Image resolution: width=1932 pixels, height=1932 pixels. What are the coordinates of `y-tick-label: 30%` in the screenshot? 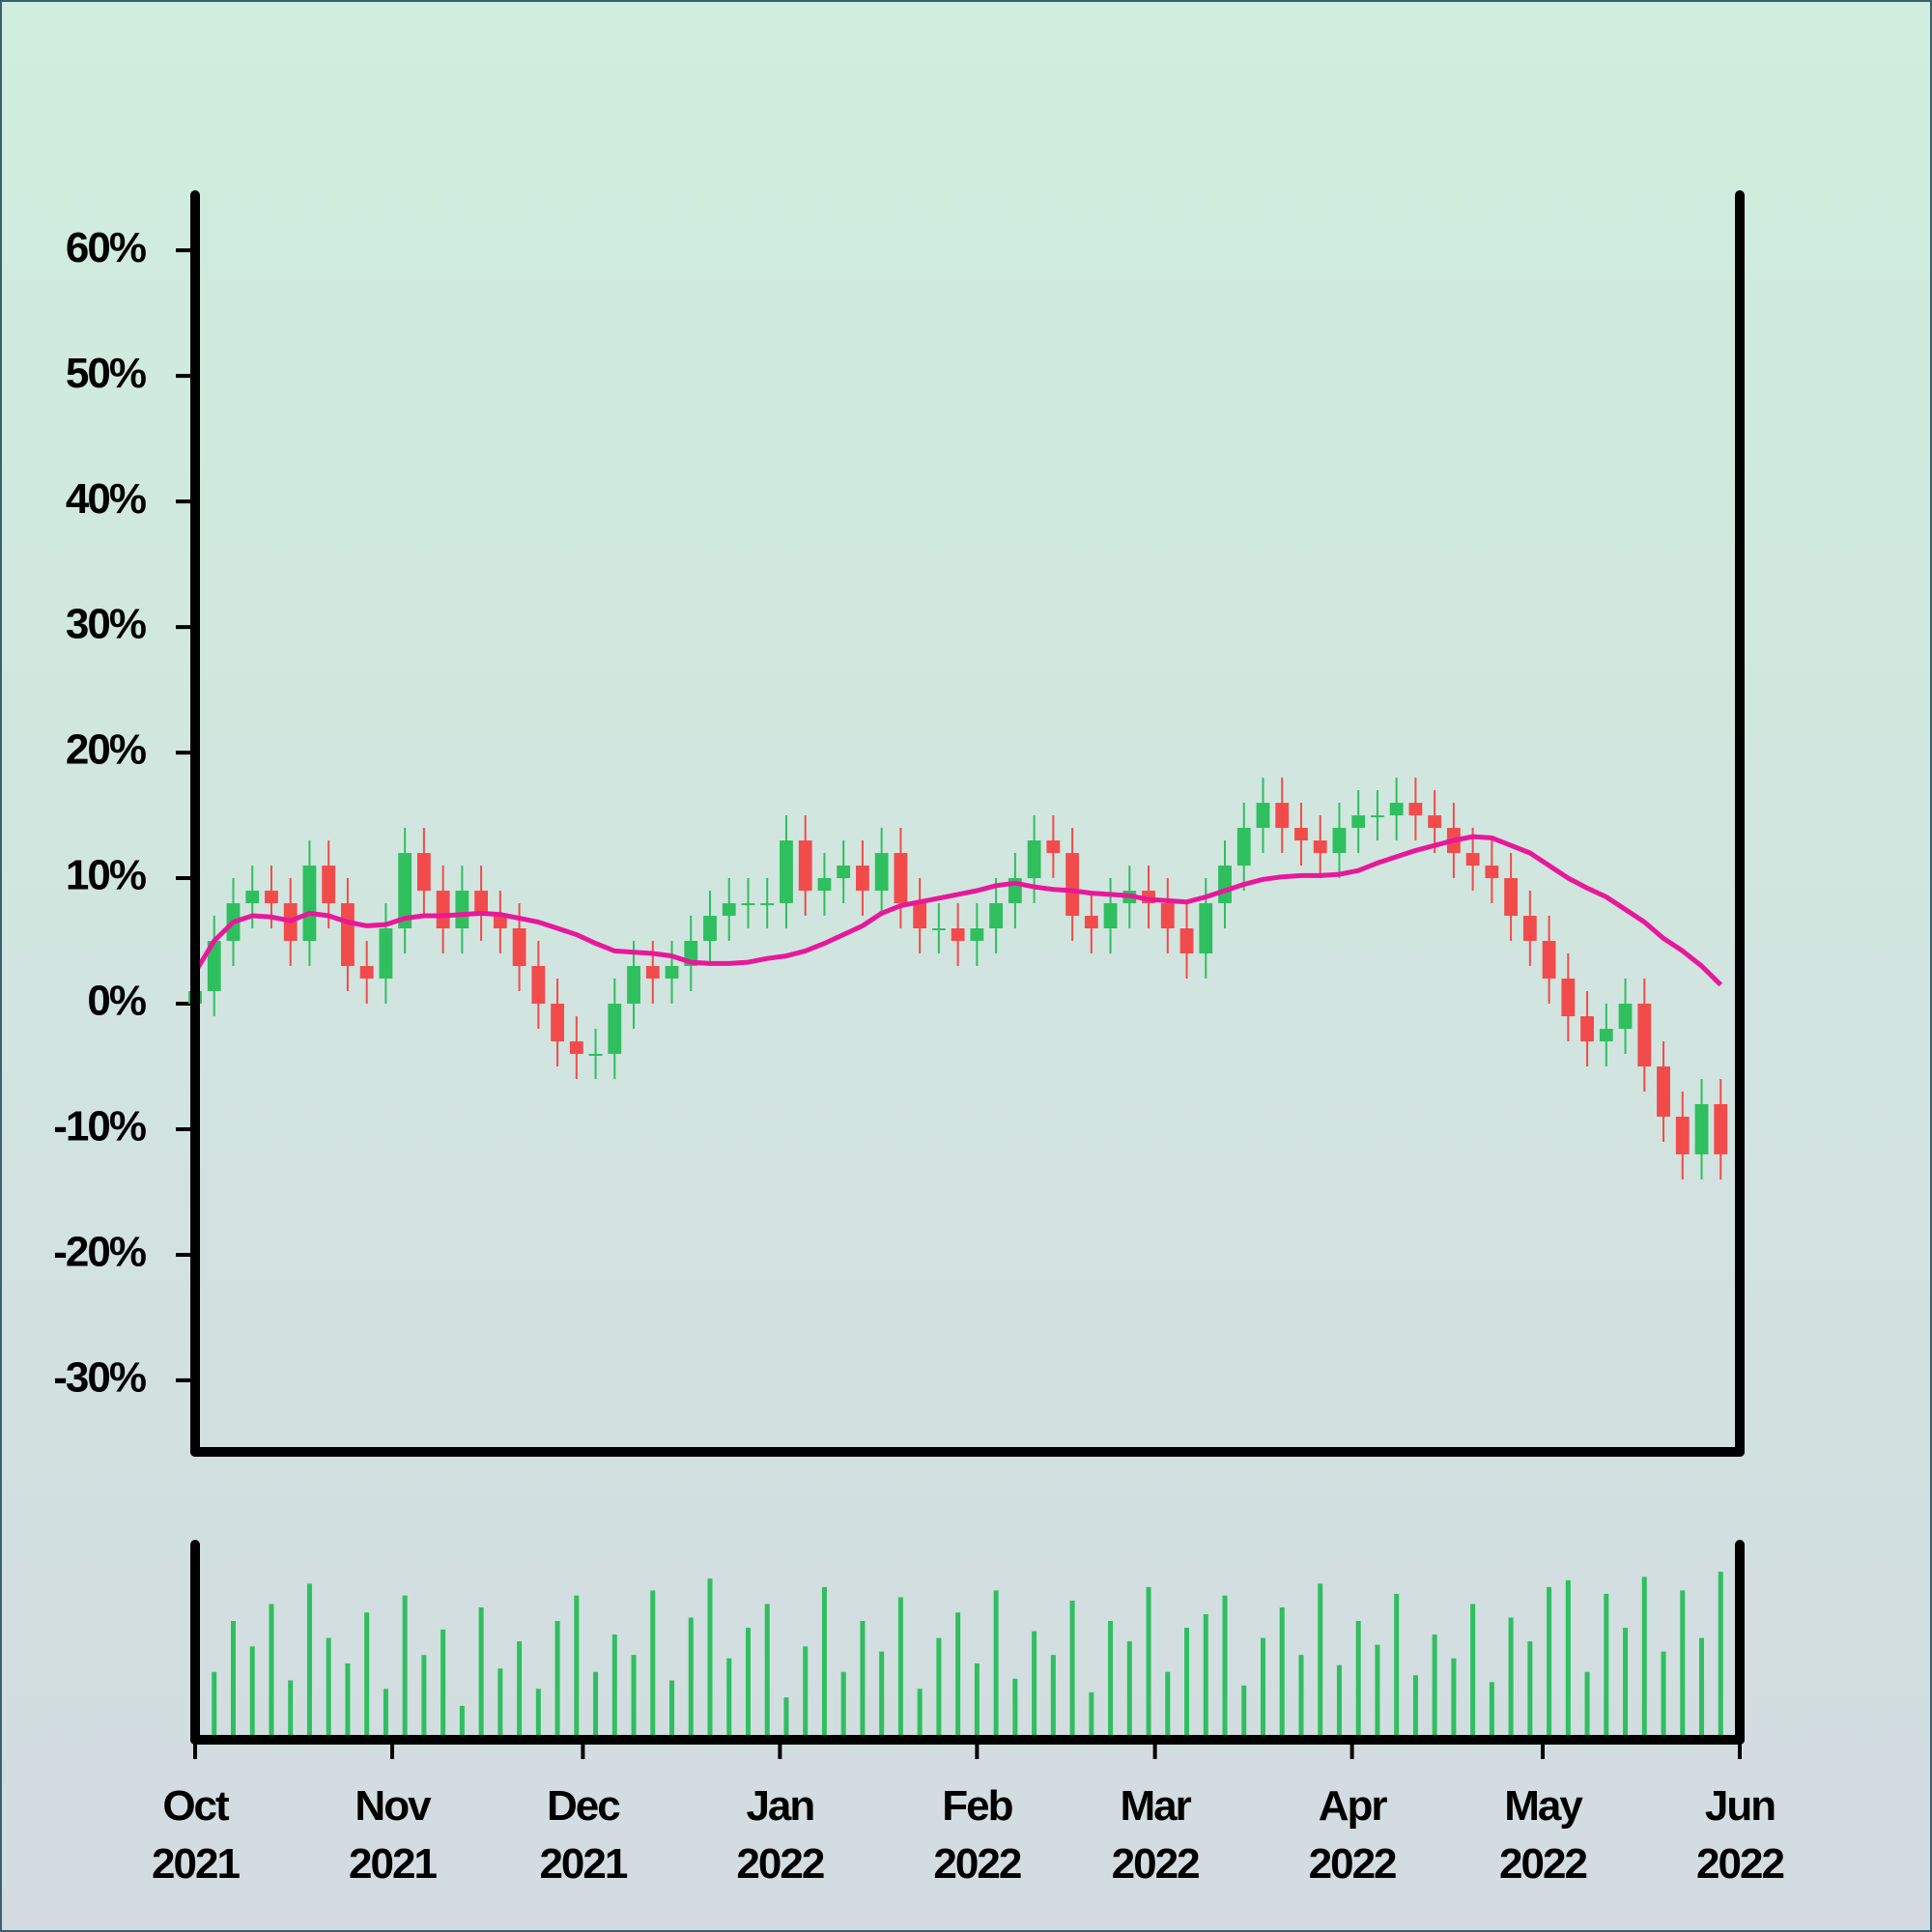 It's located at (106, 624).